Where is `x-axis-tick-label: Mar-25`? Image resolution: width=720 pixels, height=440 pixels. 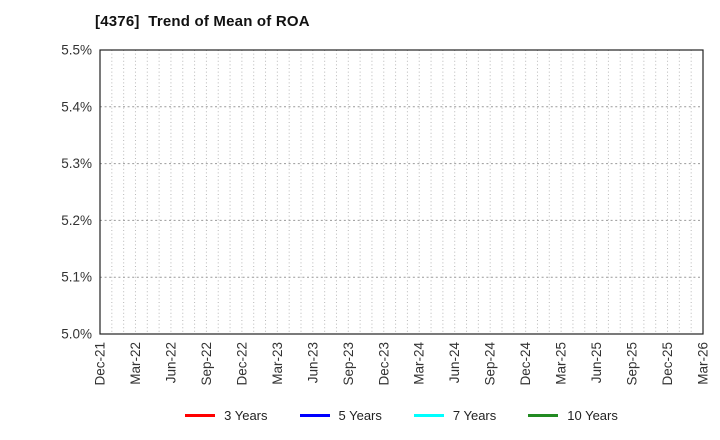 x-axis-tick-label: Mar-25 is located at coordinates (561, 363).